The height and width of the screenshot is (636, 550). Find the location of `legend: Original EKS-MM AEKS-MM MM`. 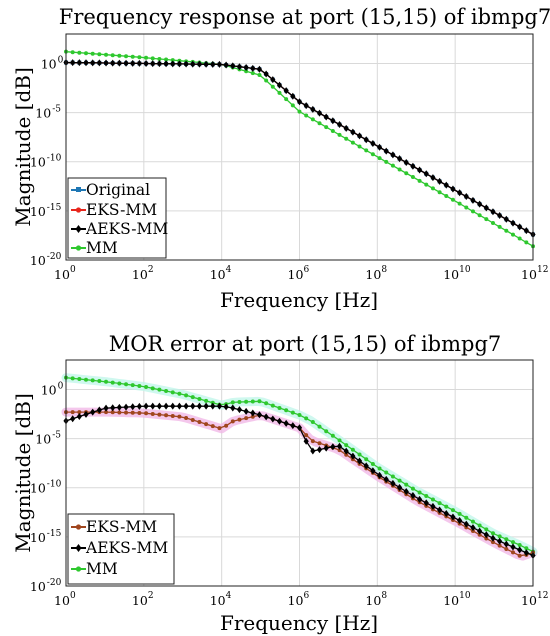

legend: Original EKS-MM AEKS-MM MM is located at coordinates (117, 218).